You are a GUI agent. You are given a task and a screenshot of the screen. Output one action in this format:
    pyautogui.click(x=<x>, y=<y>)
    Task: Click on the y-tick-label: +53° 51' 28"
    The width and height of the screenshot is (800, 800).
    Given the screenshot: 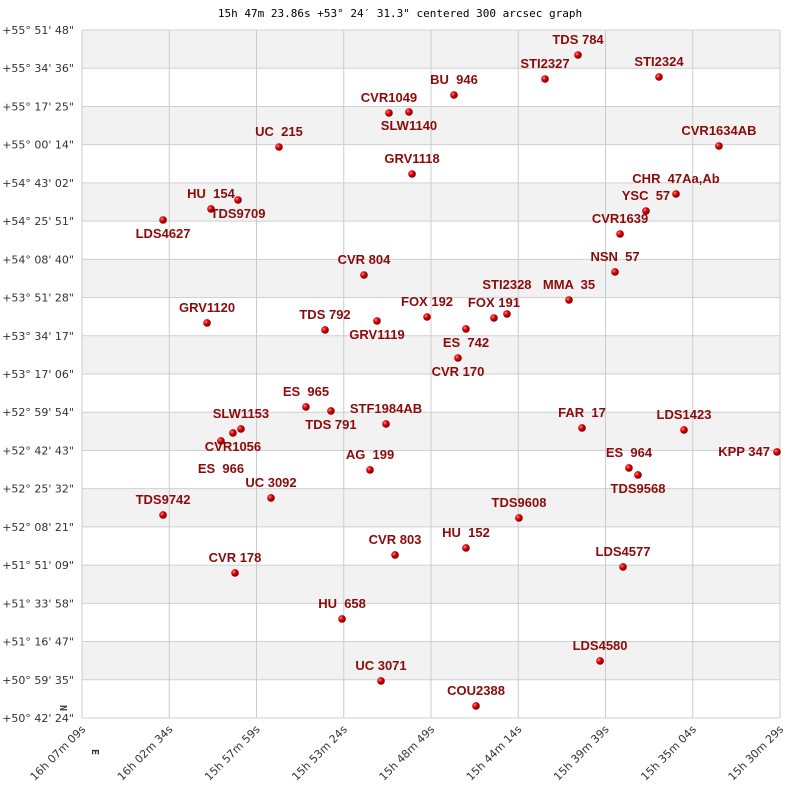 What is the action you would take?
    pyautogui.click(x=38, y=298)
    